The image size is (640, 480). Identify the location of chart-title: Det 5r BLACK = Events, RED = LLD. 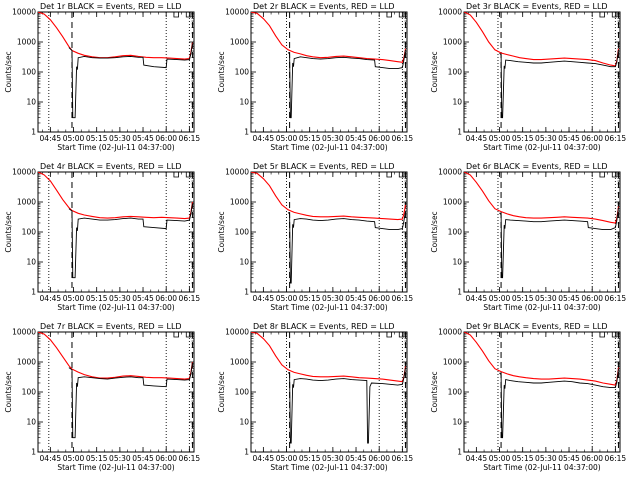
(324, 166).